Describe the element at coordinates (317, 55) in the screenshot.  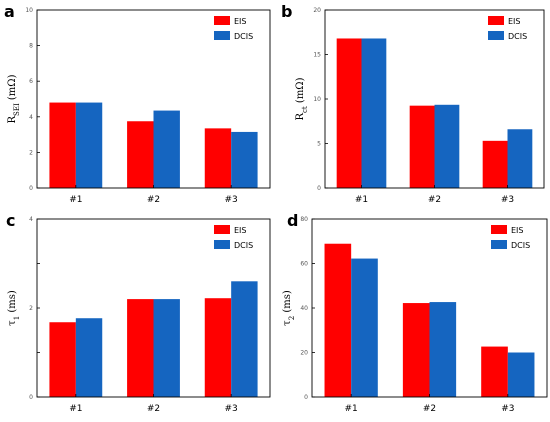
I see `y-tick-label: 15` at that location.